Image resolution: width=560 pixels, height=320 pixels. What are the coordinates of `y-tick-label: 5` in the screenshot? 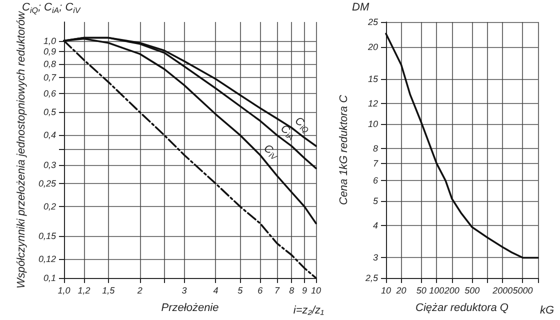 It's located at (375, 201).